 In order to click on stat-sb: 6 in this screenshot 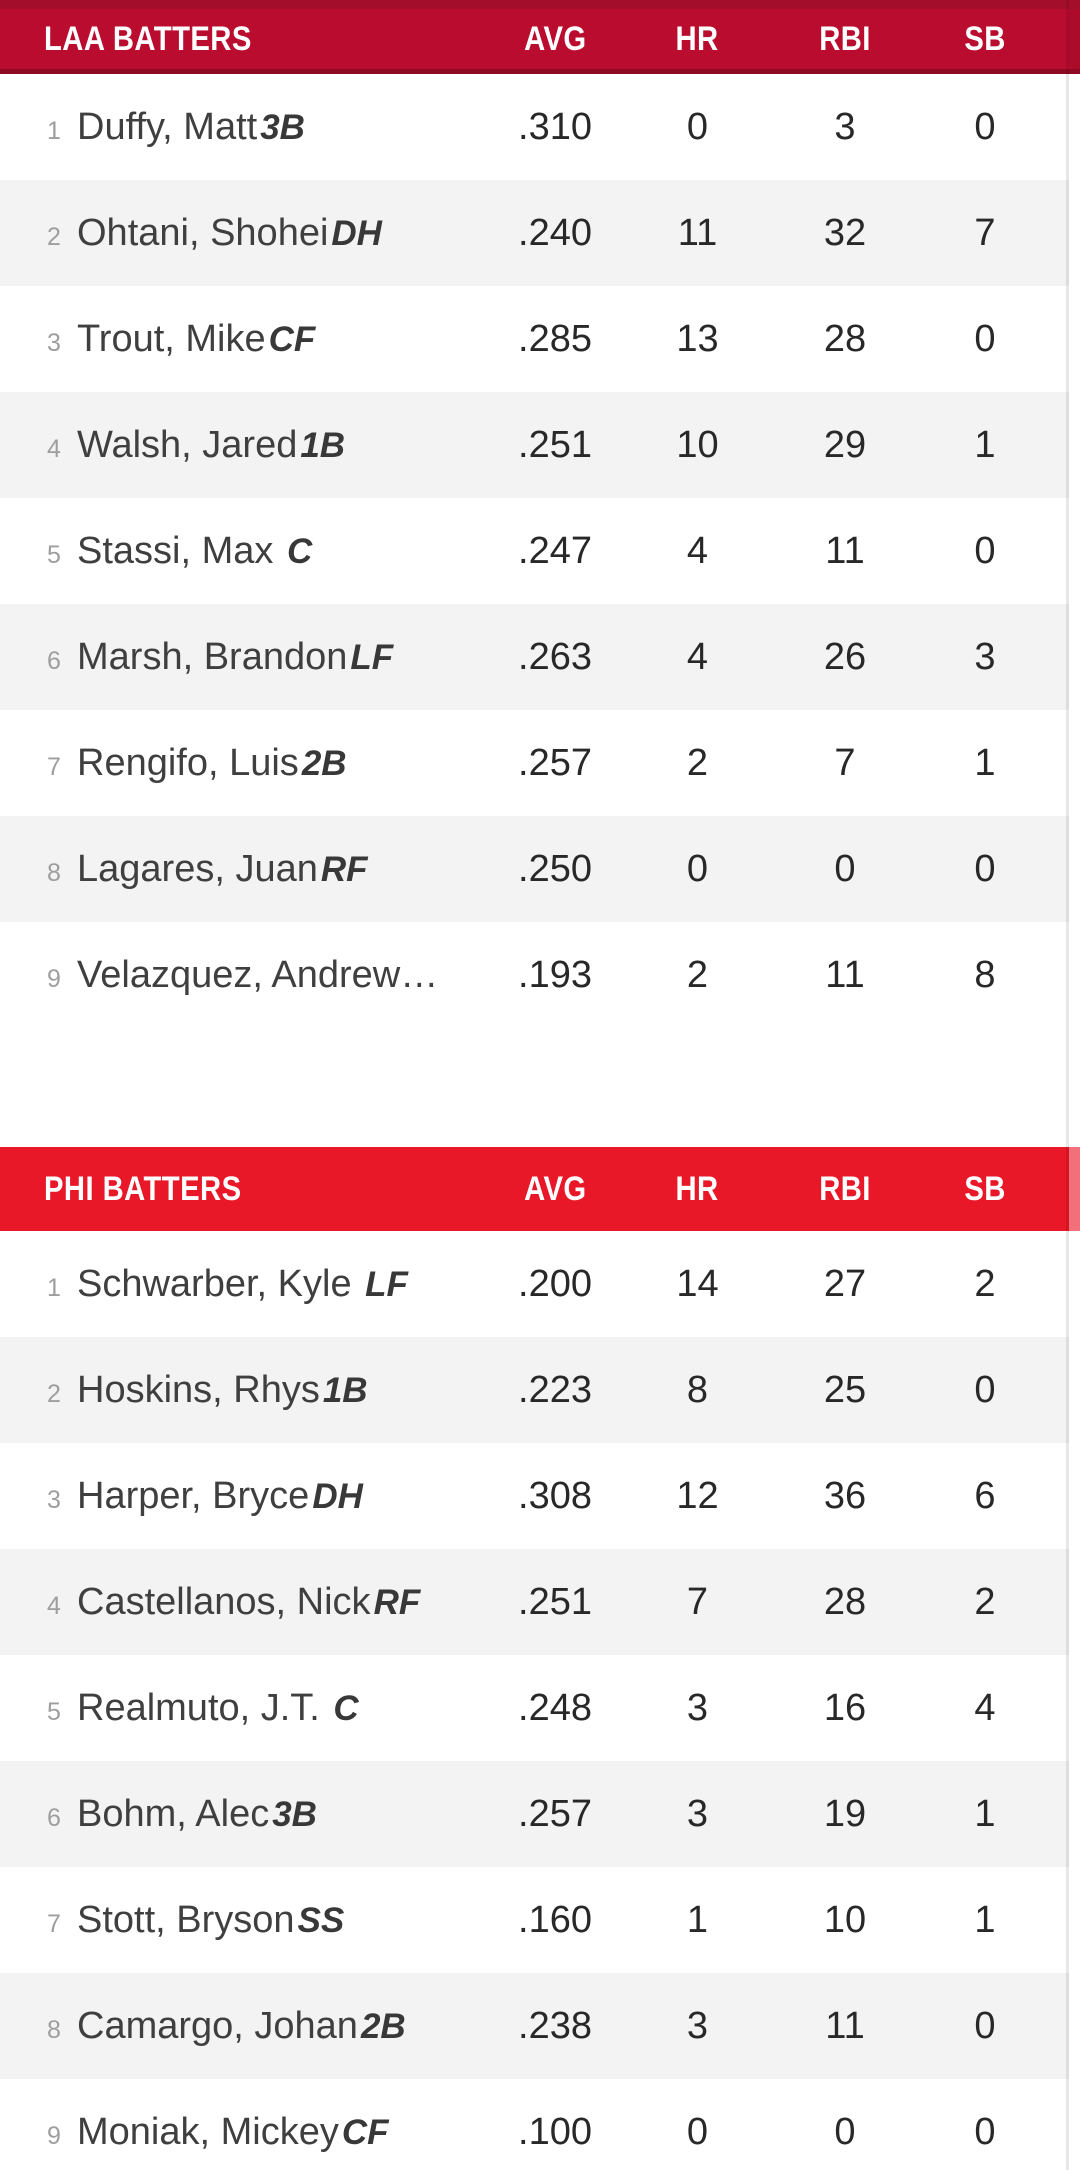, I will do `click(985, 1495)`.